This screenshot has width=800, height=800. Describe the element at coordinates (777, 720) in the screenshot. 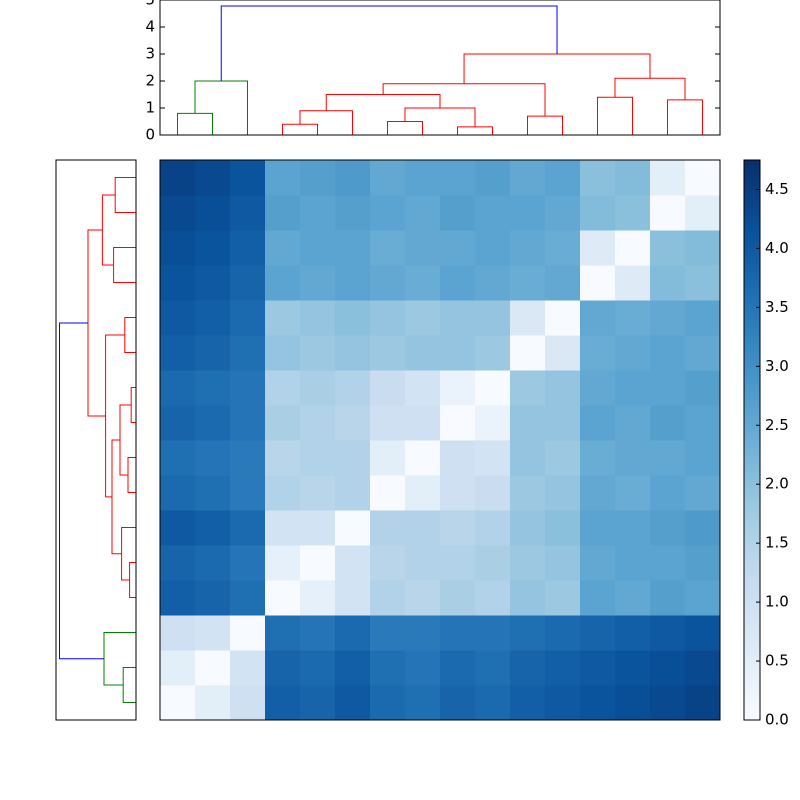

I see `colorbar-tick-label: 0.0` at that location.